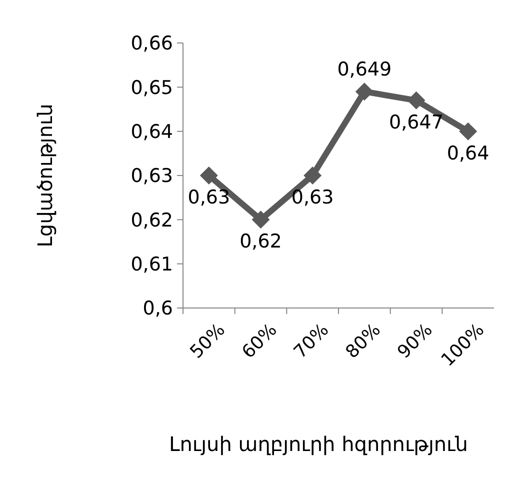 This screenshot has width=522, height=479. What do you see at coordinates (318, 444) in the screenshot?
I see `x-axis-title: Լույսի աղբյուրի հզորություն` at bounding box center [318, 444].